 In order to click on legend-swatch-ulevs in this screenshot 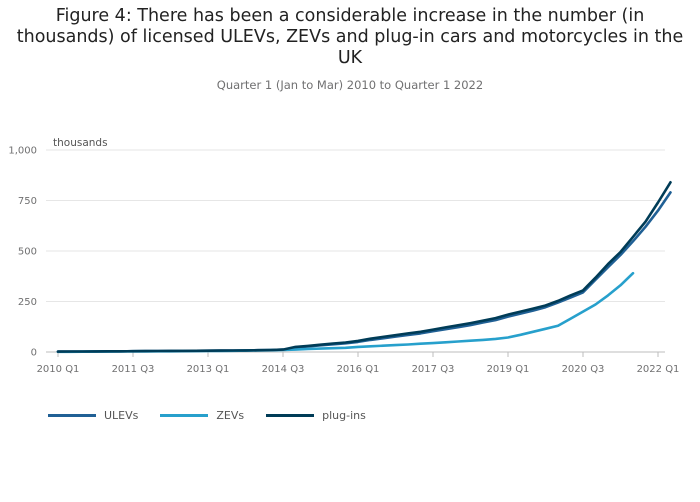, I will do `click(72, 415)`.